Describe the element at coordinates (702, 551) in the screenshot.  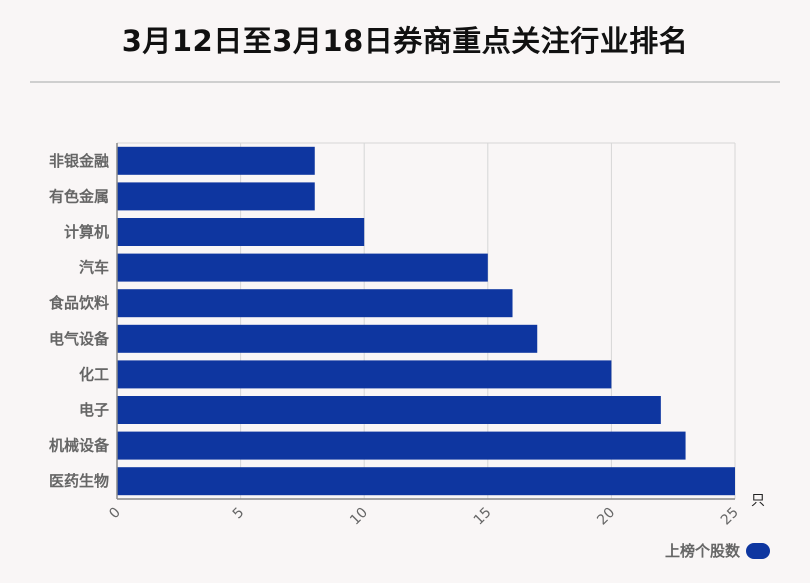
I see `legend-label: 上榜个股数` at that location.